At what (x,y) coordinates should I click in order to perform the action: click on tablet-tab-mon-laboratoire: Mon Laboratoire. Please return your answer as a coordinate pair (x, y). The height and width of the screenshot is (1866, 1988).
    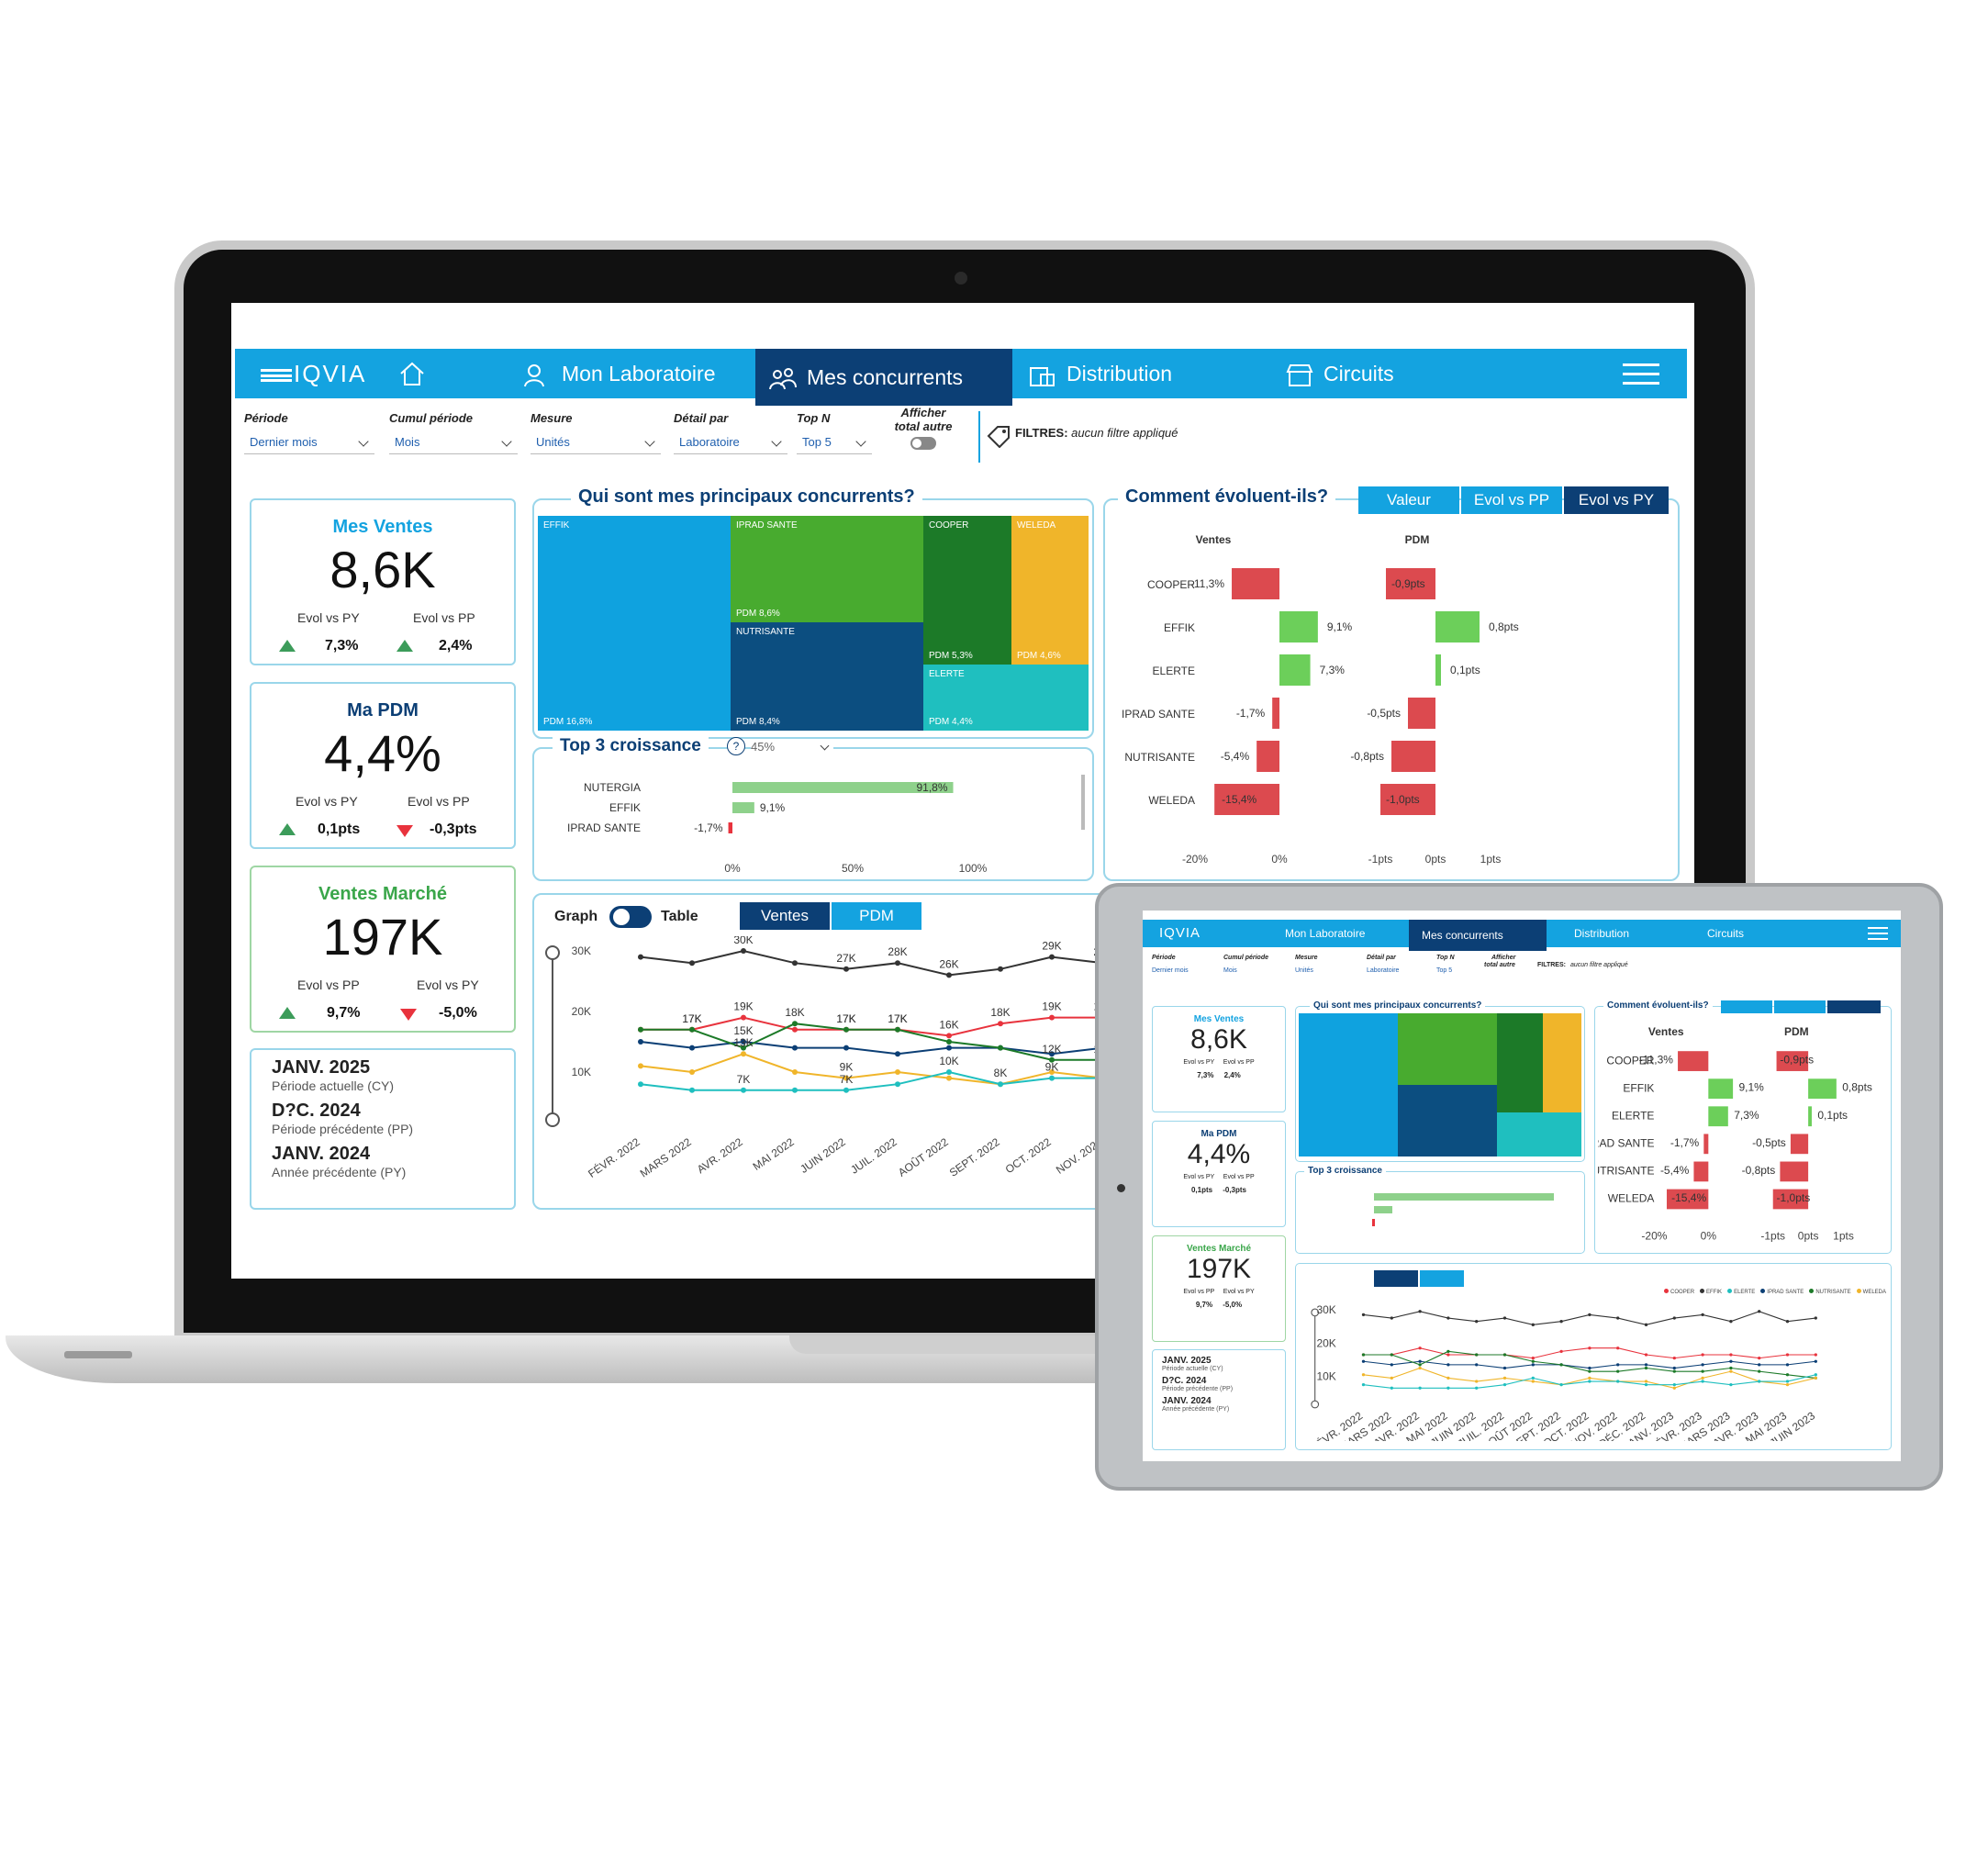
    Looking at the image, I should click on (1325, 933).